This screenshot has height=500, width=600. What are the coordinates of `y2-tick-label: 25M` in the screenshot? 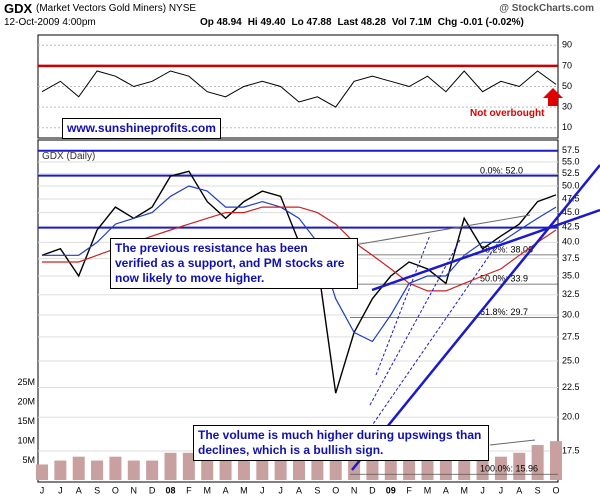 It's located at (26, 382).